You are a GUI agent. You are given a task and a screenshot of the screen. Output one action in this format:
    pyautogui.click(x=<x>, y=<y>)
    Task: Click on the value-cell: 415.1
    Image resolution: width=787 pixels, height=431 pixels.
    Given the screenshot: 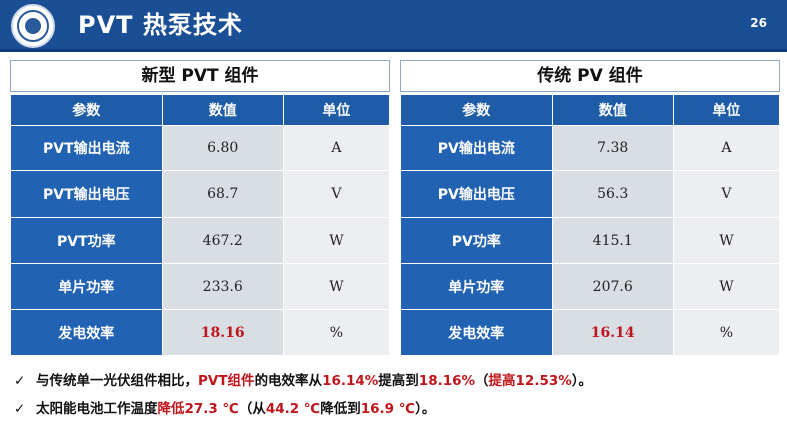 What is the action you would take?
    pyautogui.click(x=612, y=240)
    